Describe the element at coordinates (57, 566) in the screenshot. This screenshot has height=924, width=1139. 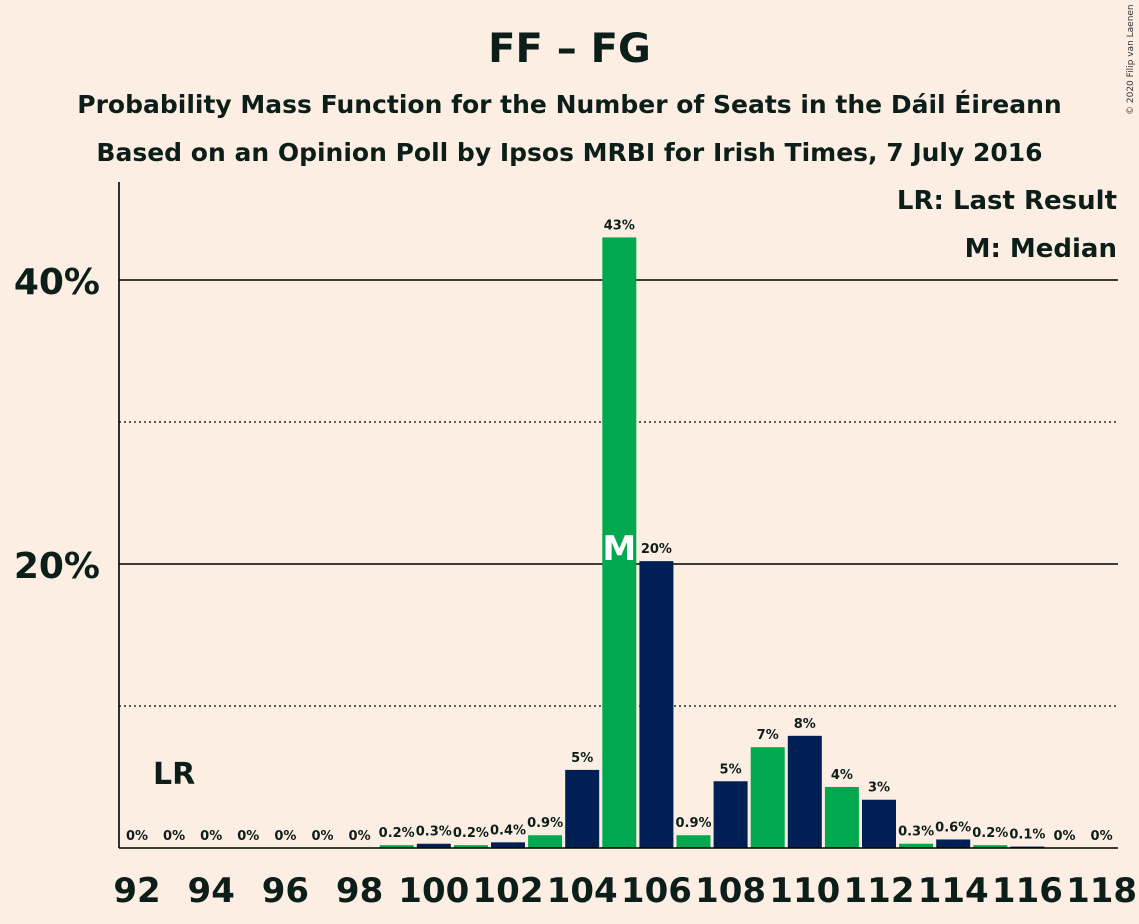
I see `y-tick-label: 20%` at that location.